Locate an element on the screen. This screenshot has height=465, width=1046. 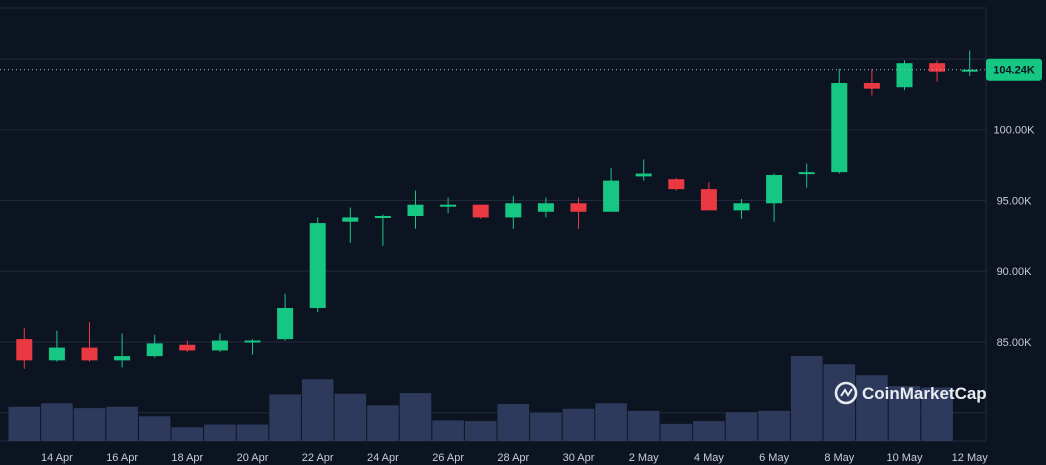
x-tick-label: 22 Apr is located at coordinates (318, 458).